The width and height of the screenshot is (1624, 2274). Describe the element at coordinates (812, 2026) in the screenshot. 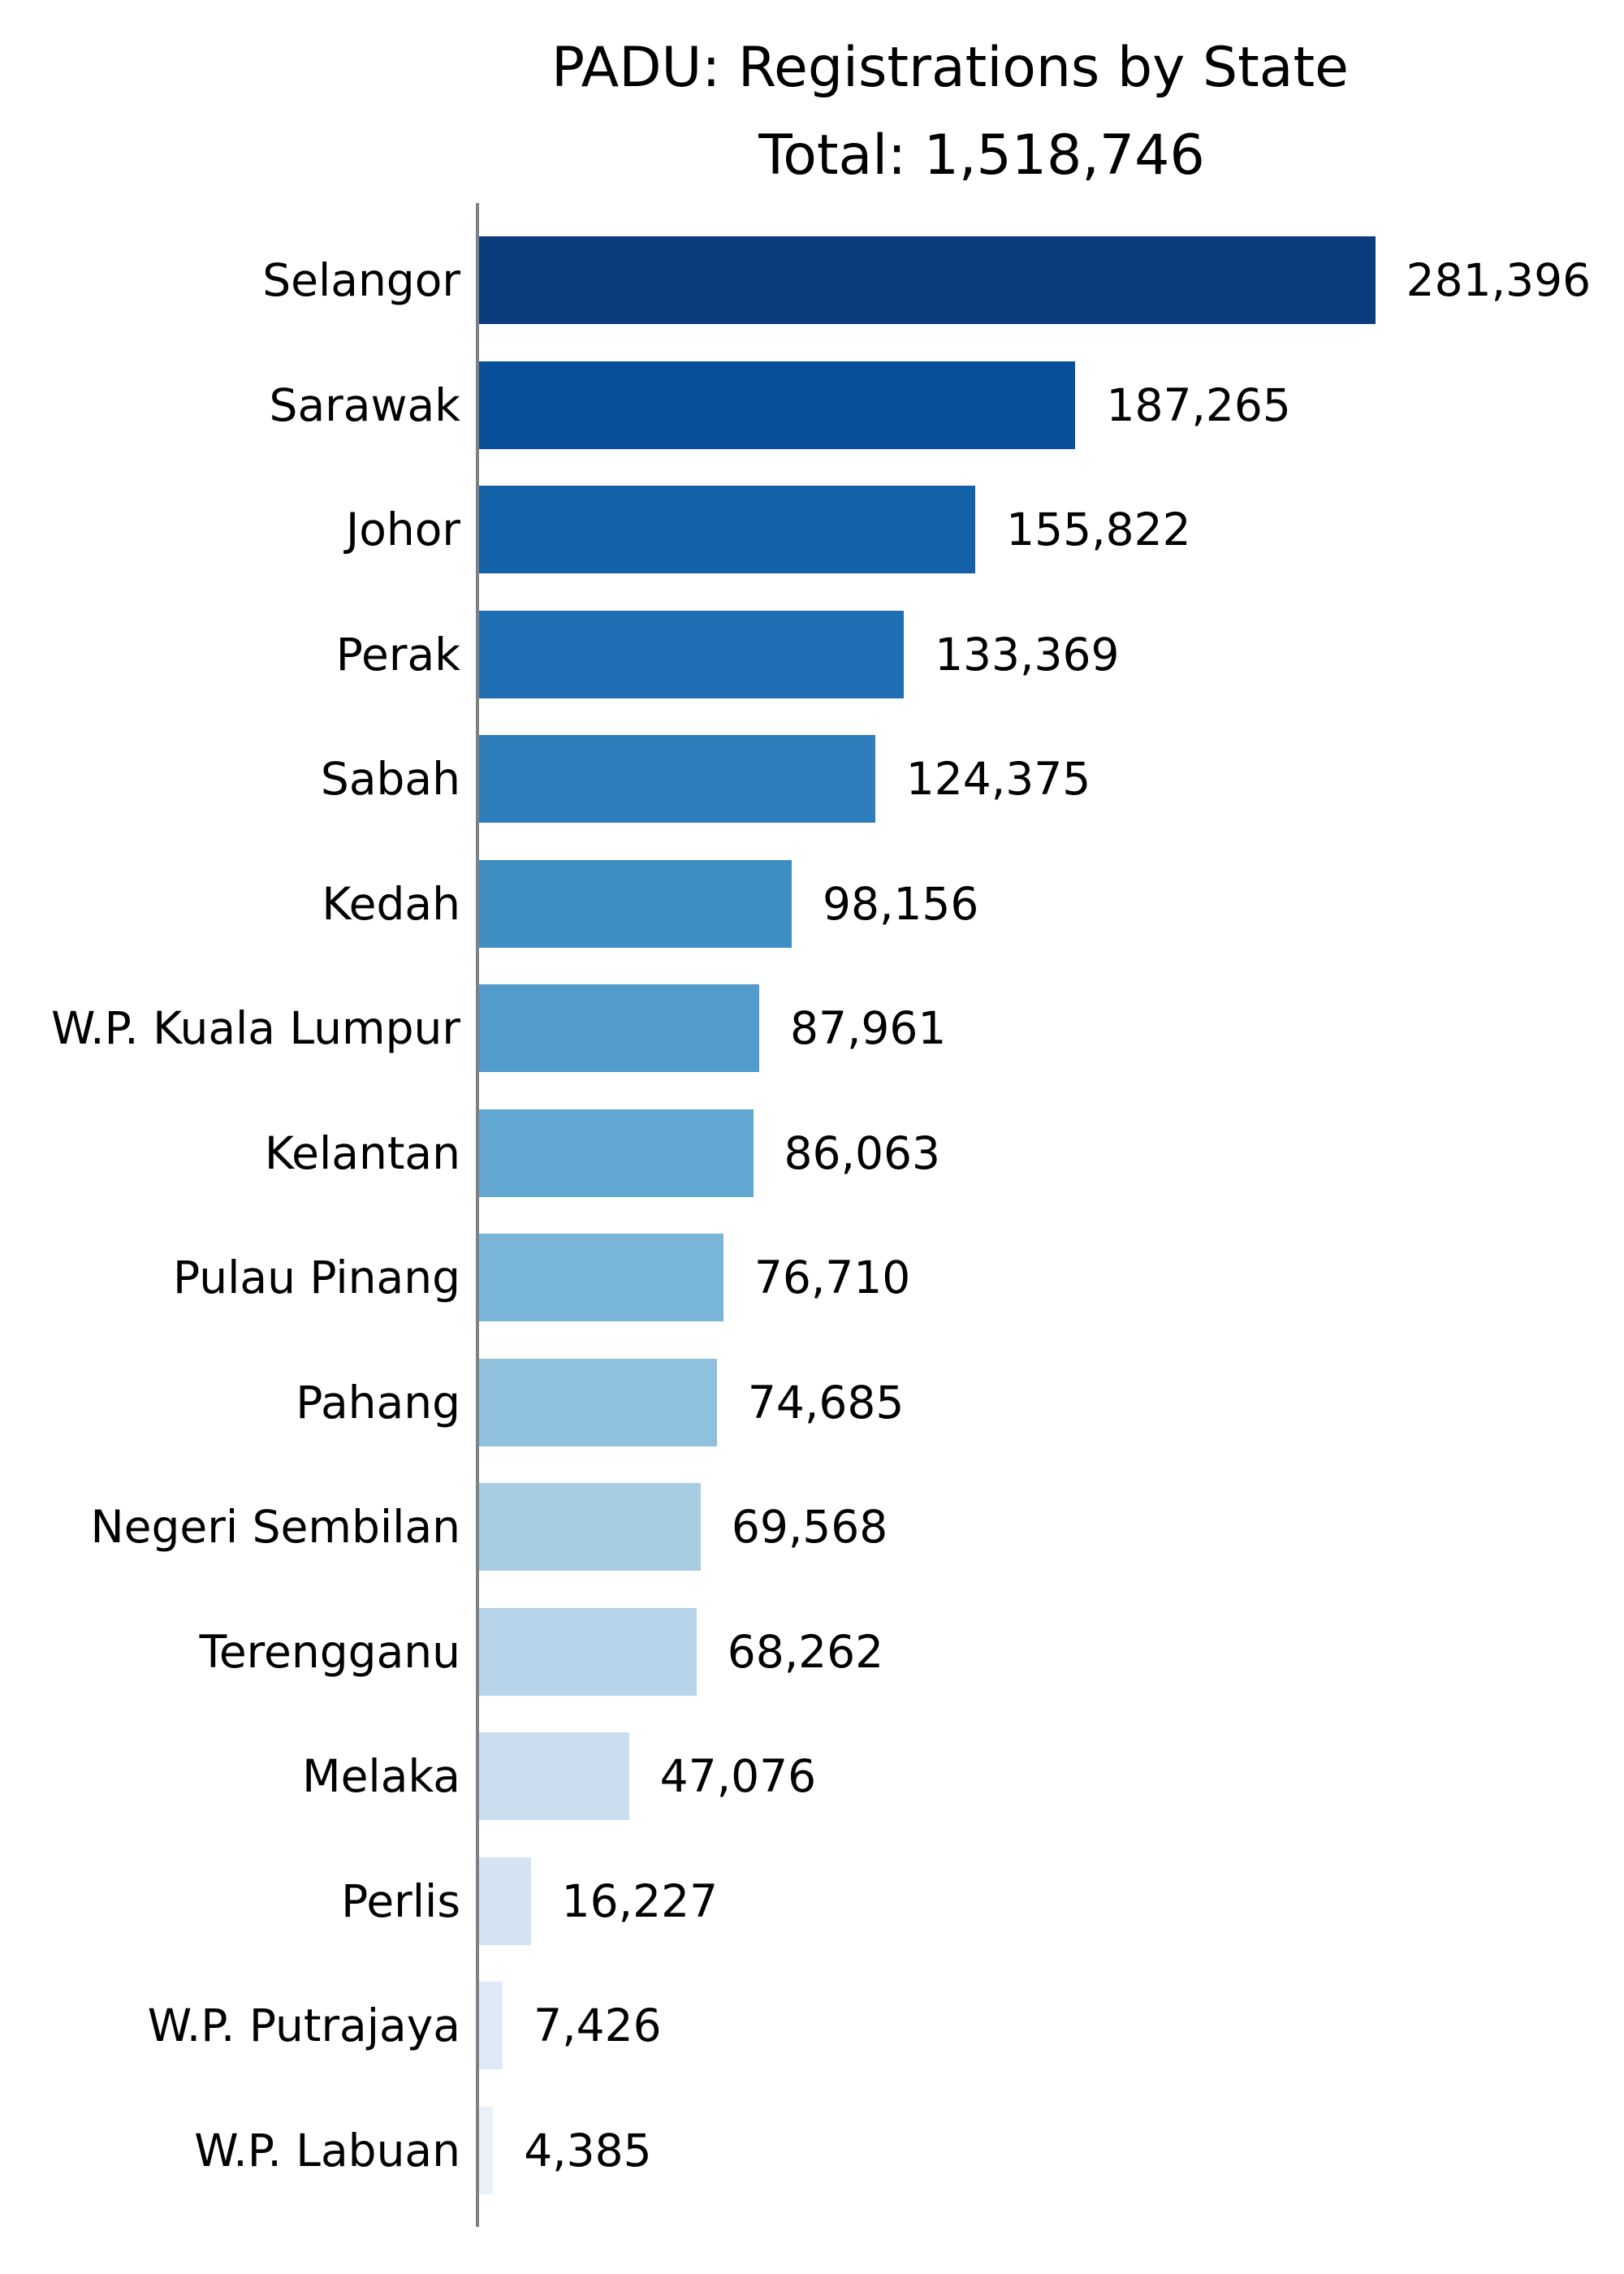

I see `bar-row: W.P. Putrajaya 7,426` at that location.